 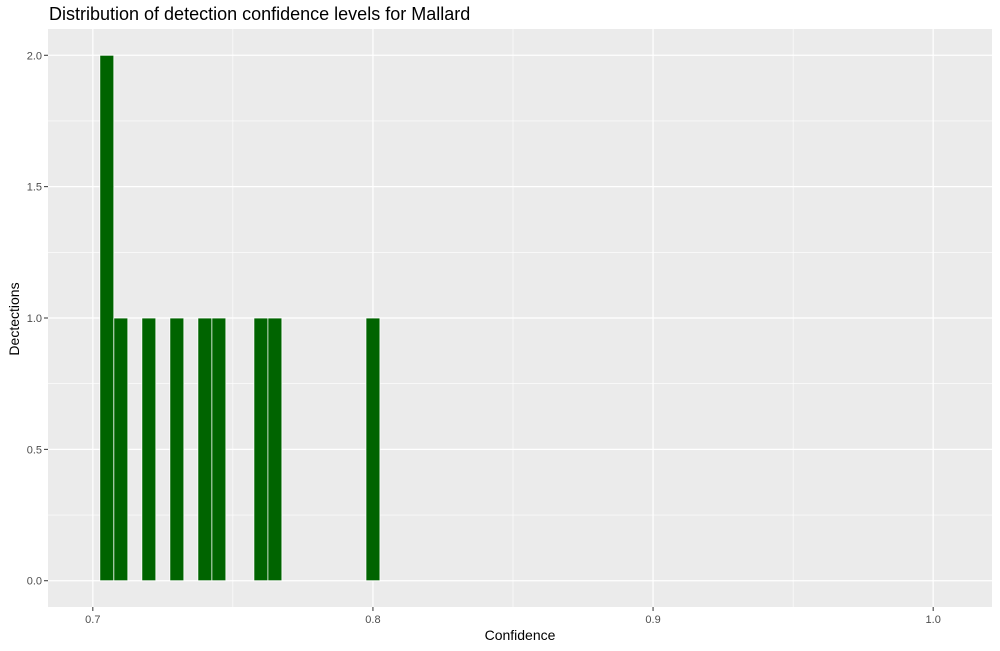 What do you see at coordinates (520, 635) in the screenshot?
I see `x-axis-title: Confidence` at bounding box center [520, 635].